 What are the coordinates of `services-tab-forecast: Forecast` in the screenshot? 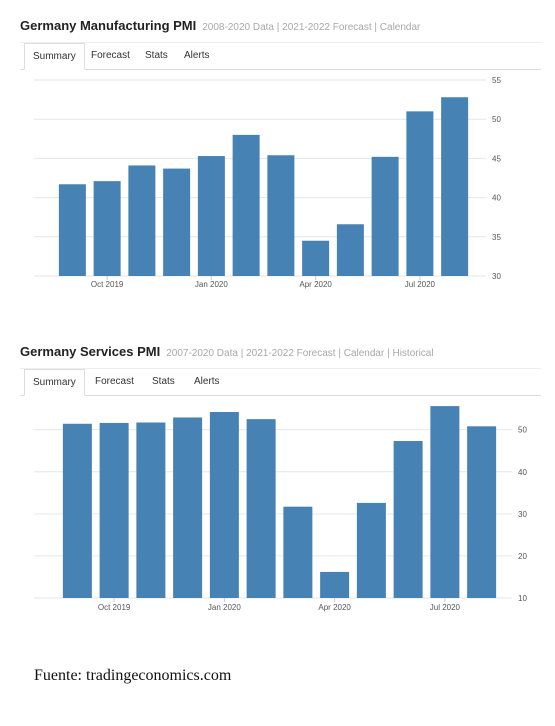 It's located at (114, 381).